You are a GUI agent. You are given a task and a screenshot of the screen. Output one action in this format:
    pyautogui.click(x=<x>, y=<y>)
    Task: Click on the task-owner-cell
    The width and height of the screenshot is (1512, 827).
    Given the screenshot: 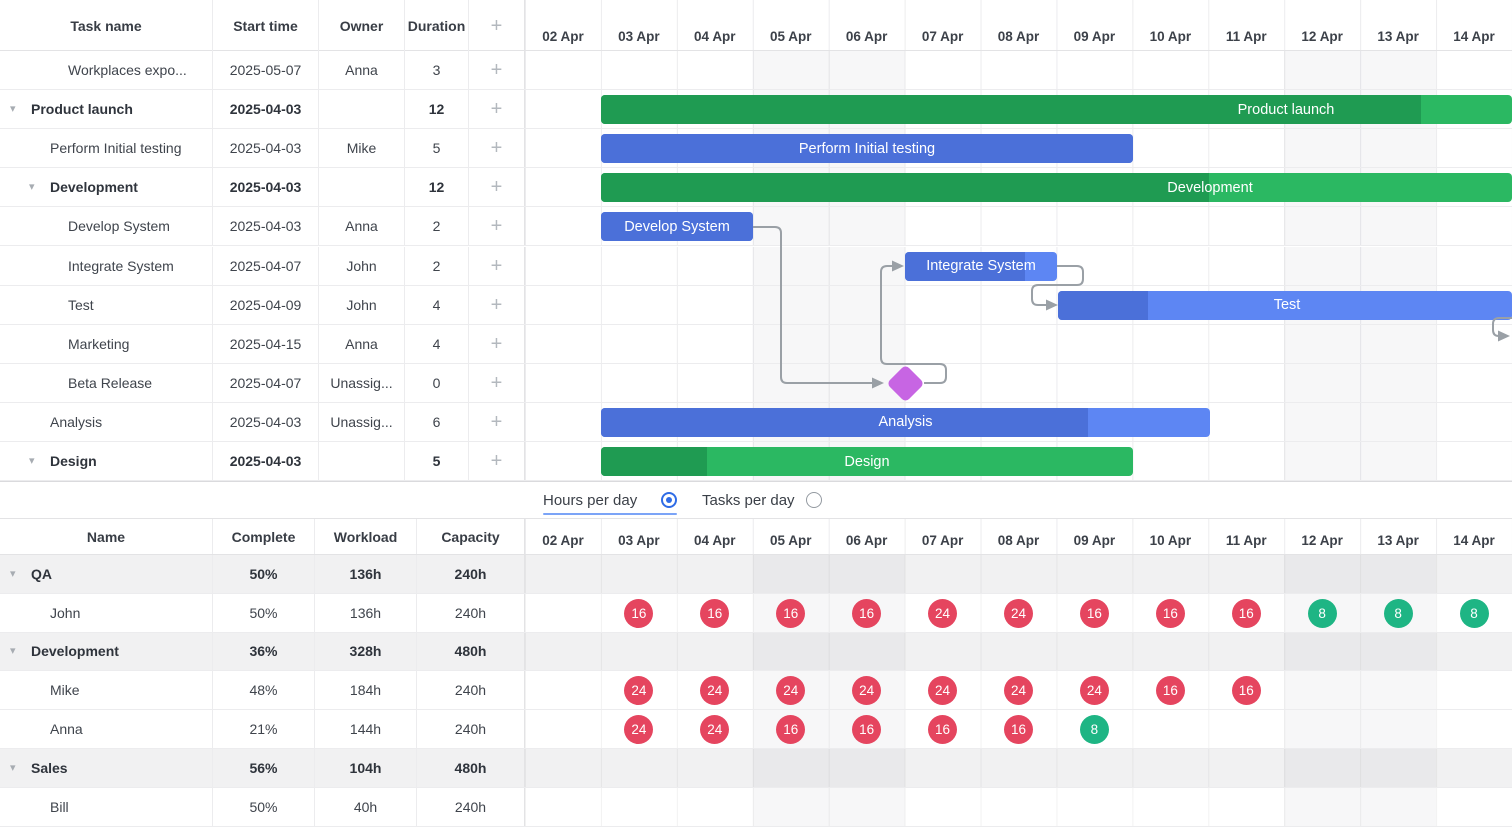 What is the action you would take?
    pyautogui.click(x=362, y=187)
    